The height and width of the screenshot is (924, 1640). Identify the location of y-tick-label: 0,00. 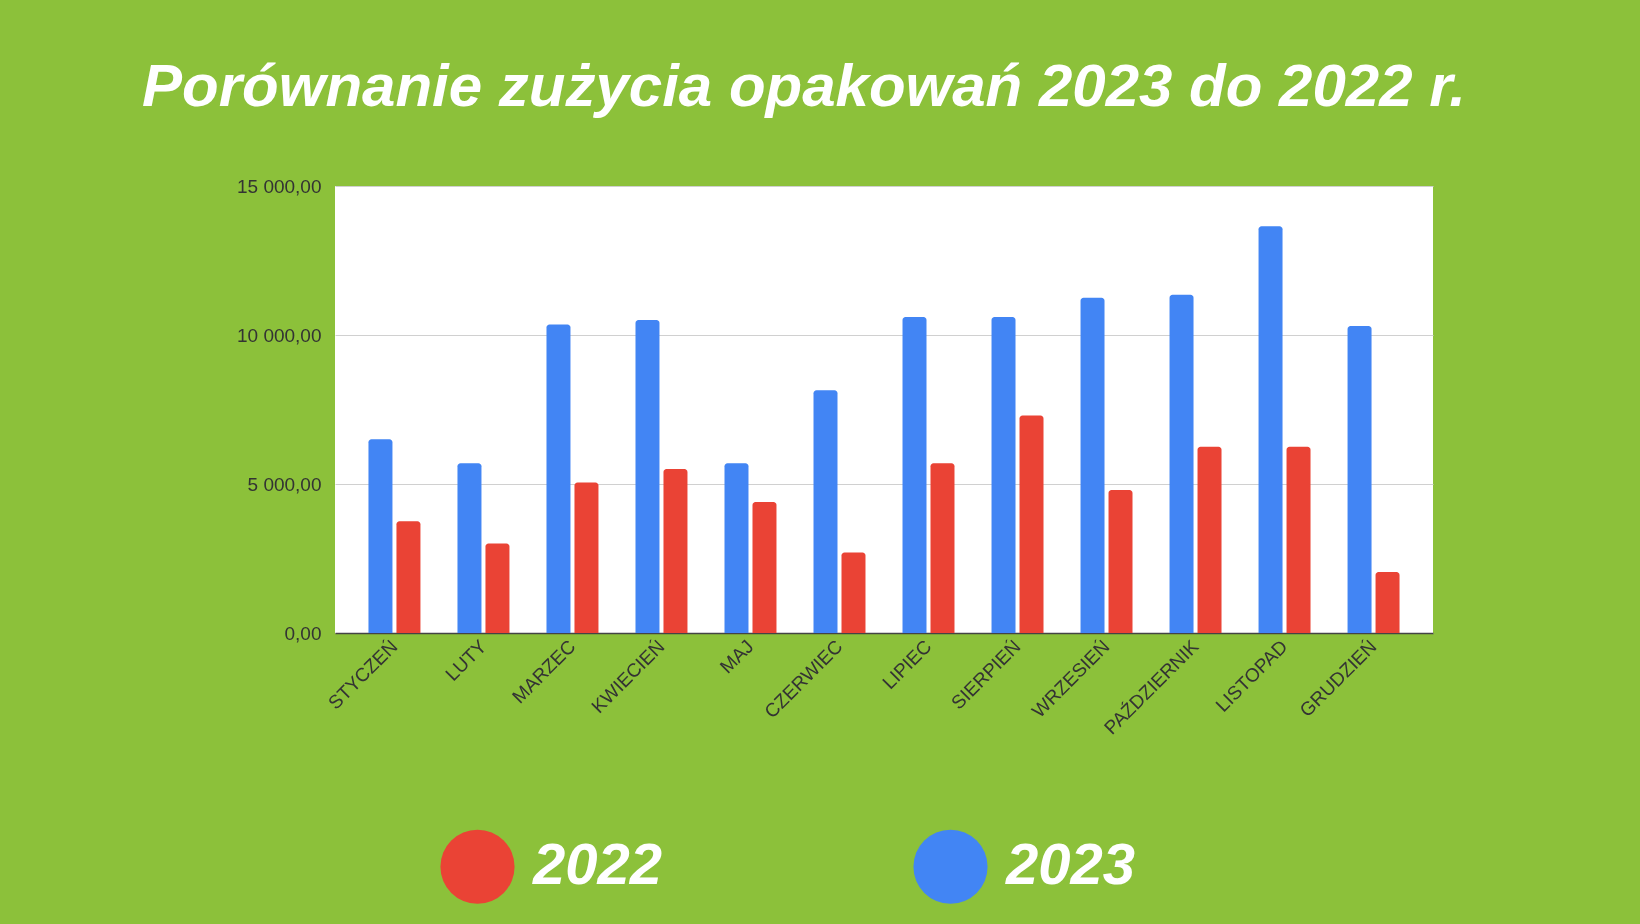
(303, 633).